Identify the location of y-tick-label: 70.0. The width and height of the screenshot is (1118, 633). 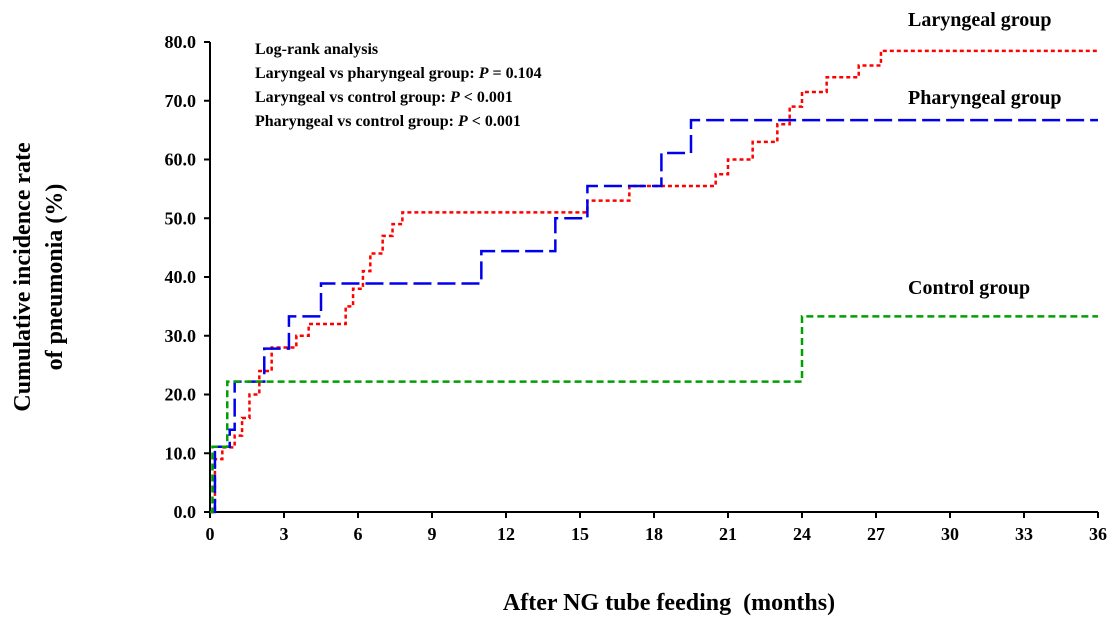
(181, 101).